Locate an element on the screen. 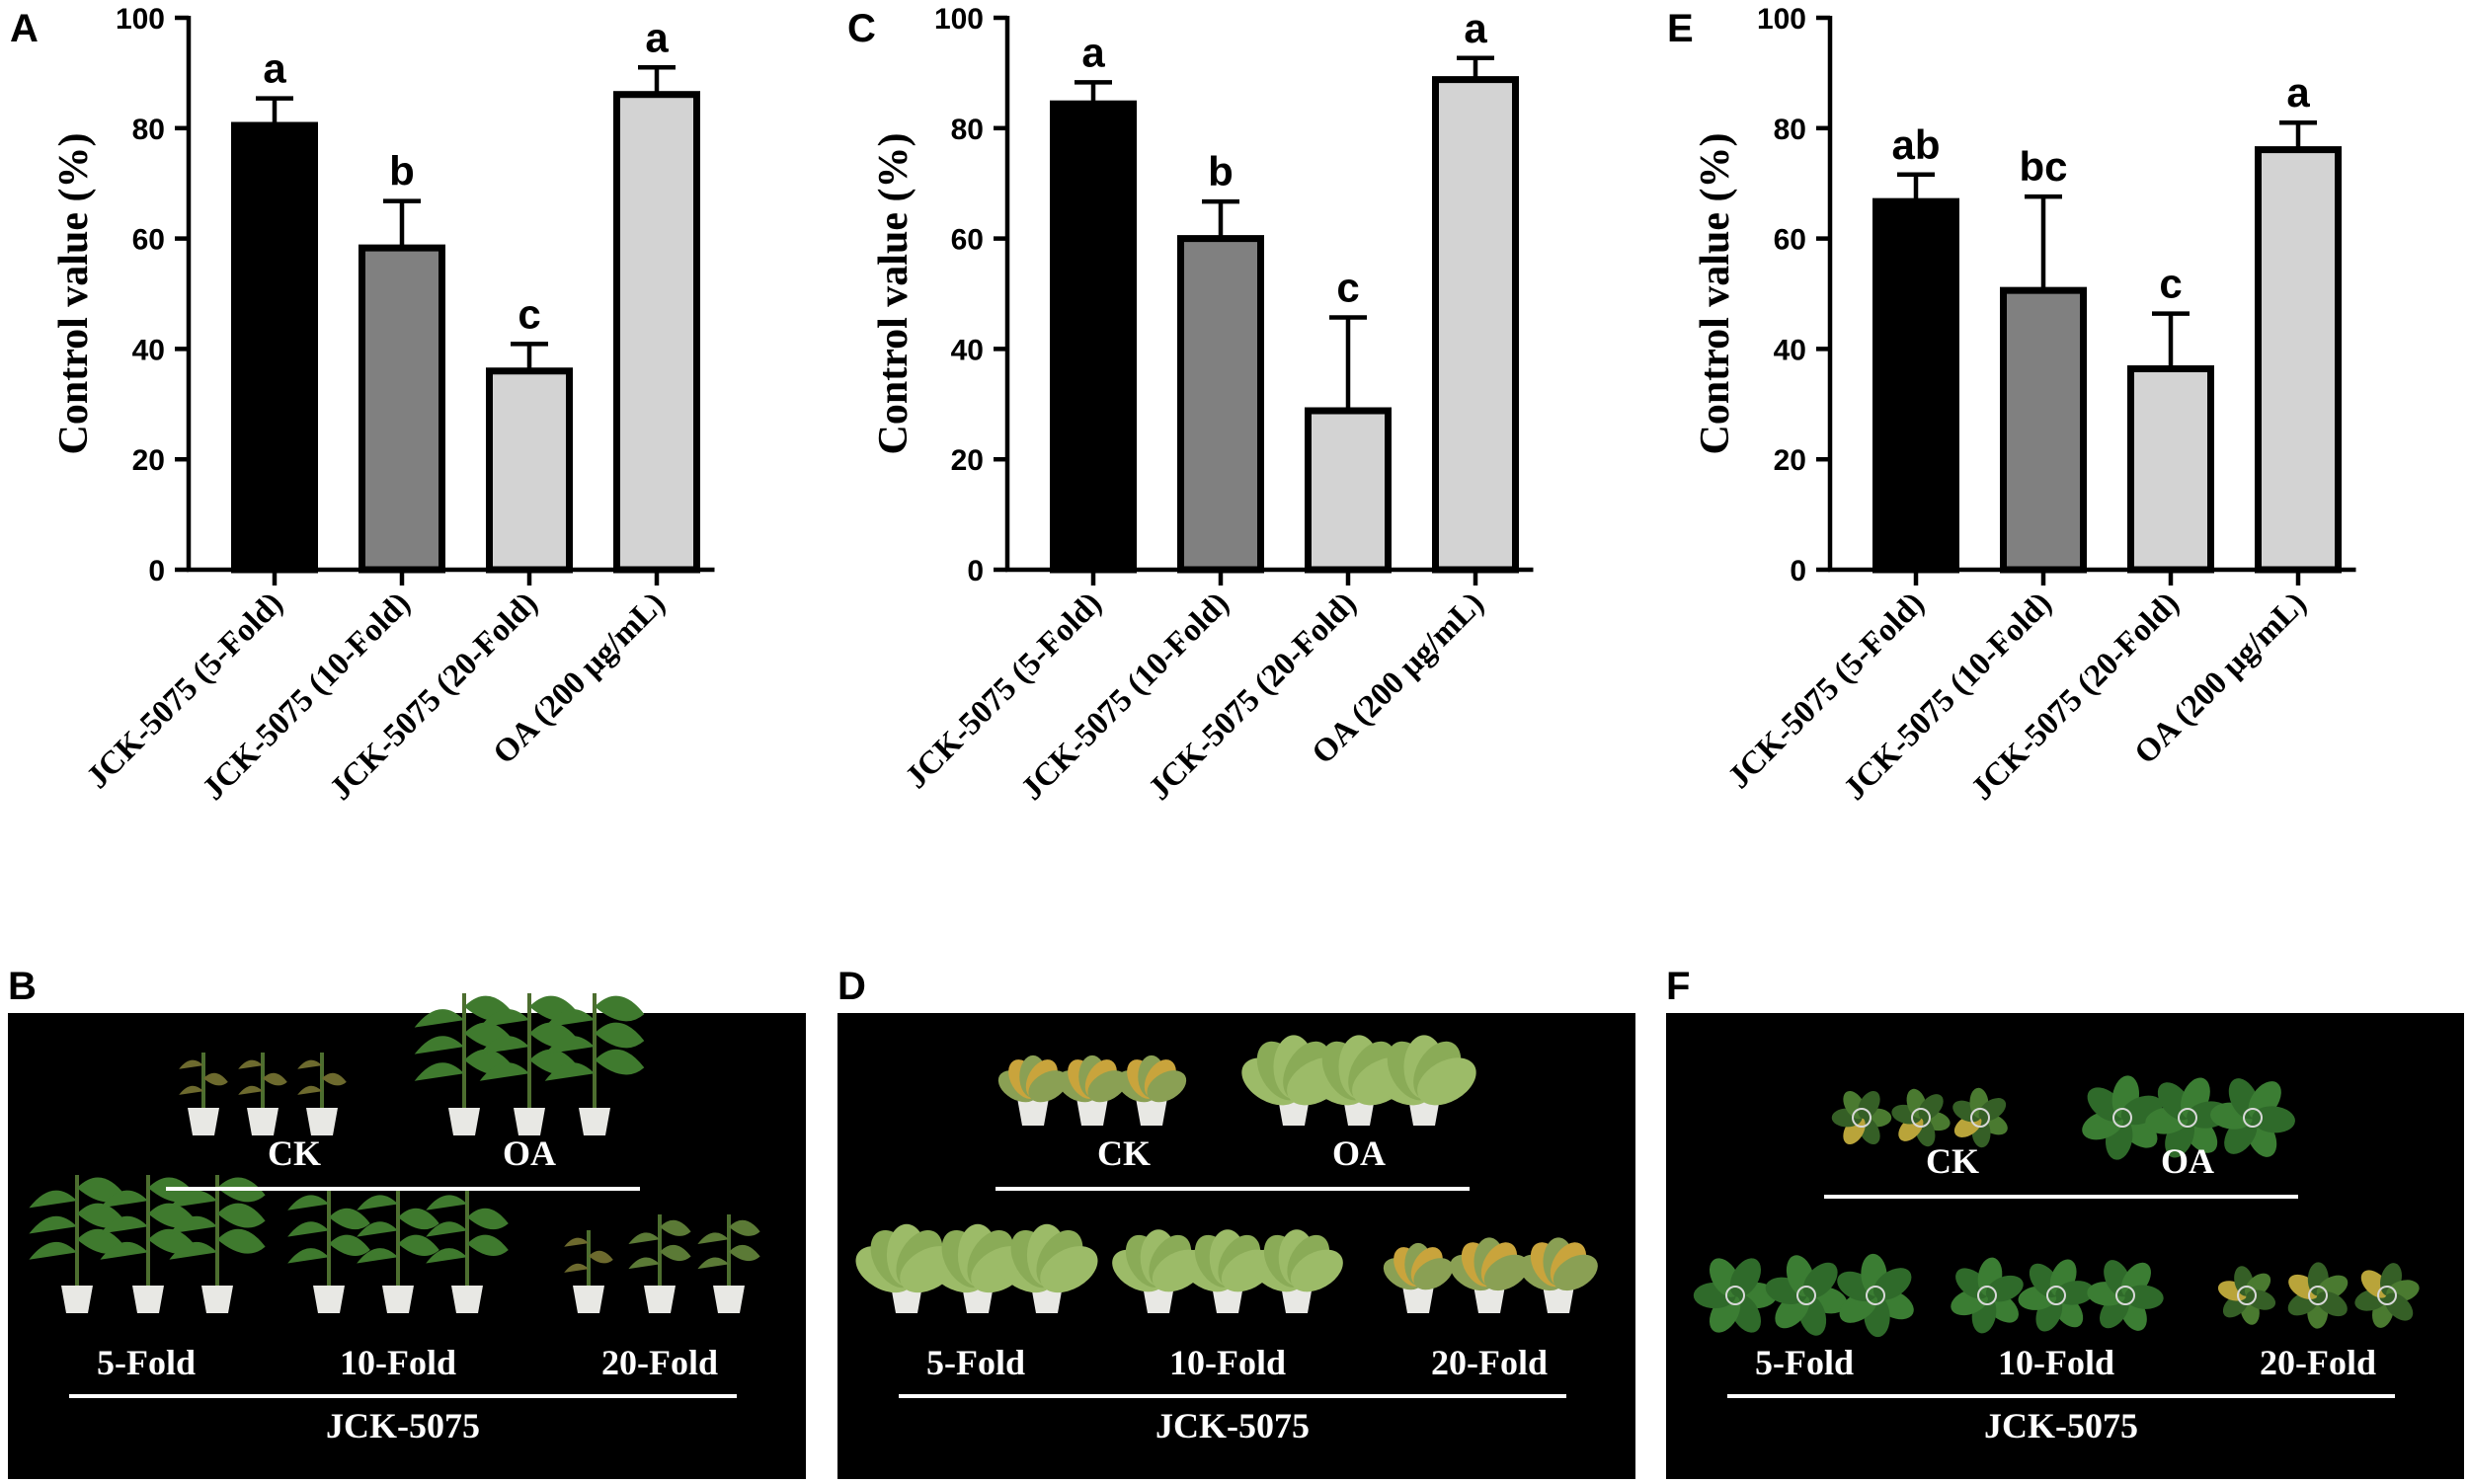 Image resolution: width=2469 pixels, height=1484 pixels. y-axis-label: Control value (%) is located at coordinates (1715, 294).